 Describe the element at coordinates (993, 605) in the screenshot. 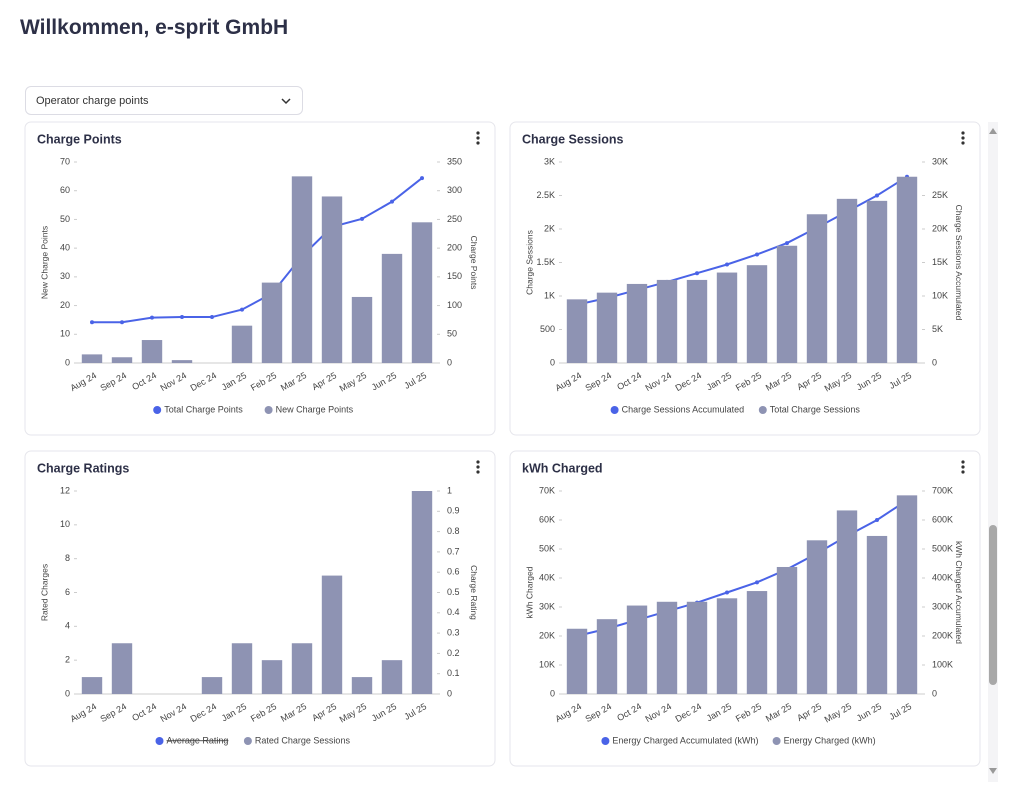

I see `scrollbar-thumb` at that location.